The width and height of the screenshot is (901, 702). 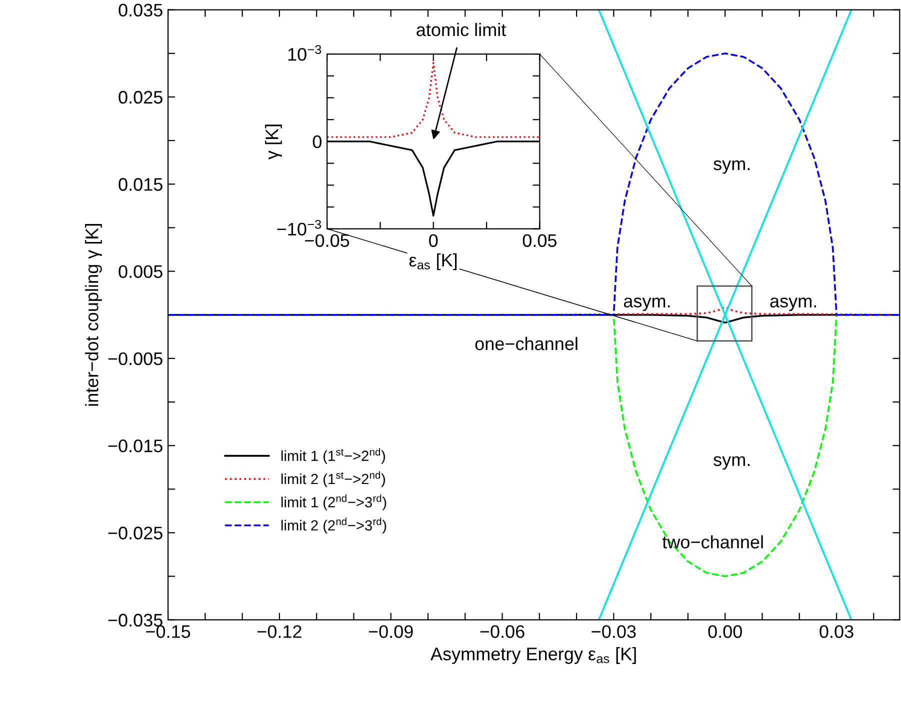 What do you see at coordinates (333, 502) in the screenshot?
I see `legend-label: limit 1 (2$^{nd}$−>3$^{rd}$)` at bounding box center [333, 502].